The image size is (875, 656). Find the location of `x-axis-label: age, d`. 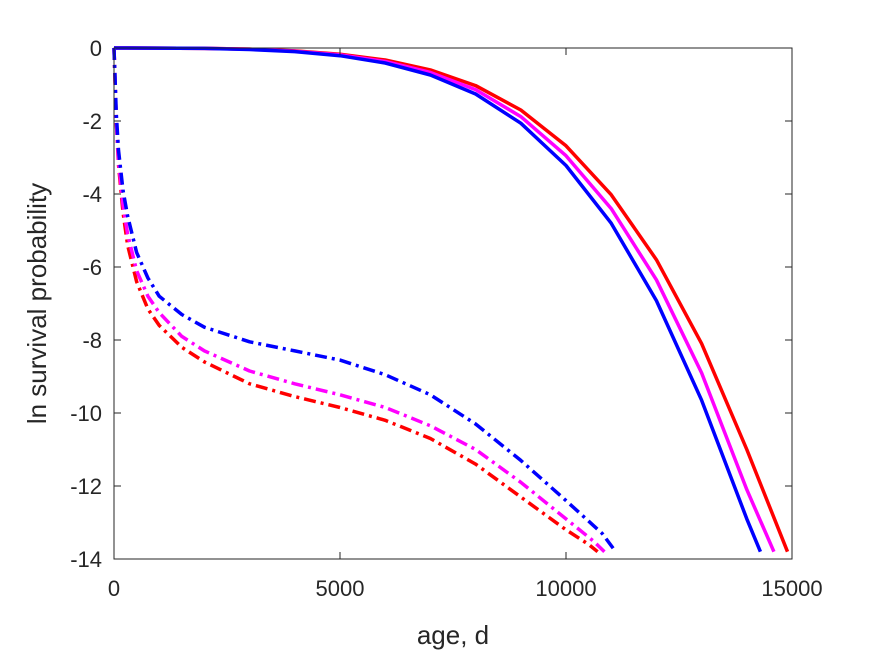

x-axis-label: age, d is located at coordinates (453, 635).